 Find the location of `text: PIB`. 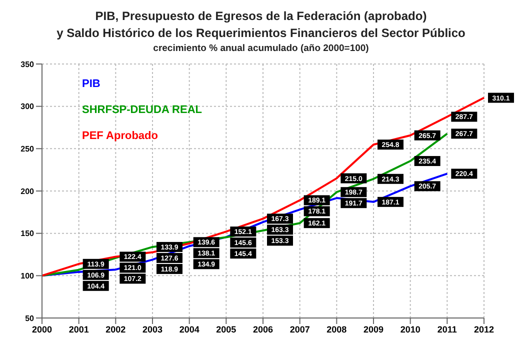

text: PIB is located at coordinates (91, 84).